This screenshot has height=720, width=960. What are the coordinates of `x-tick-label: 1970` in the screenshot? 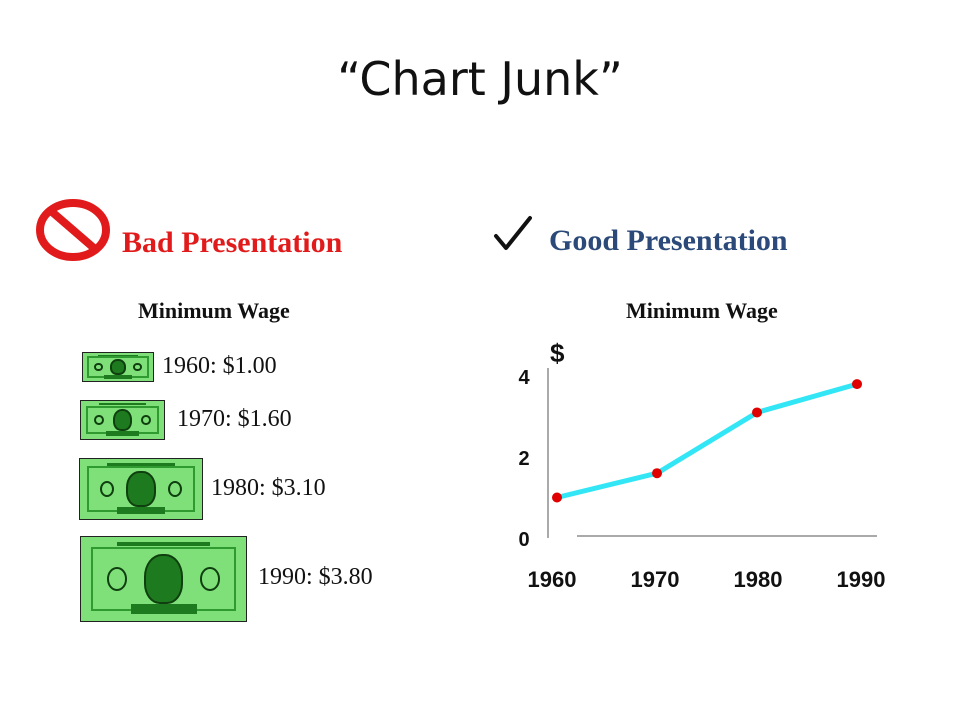 It's located at (655, 579).